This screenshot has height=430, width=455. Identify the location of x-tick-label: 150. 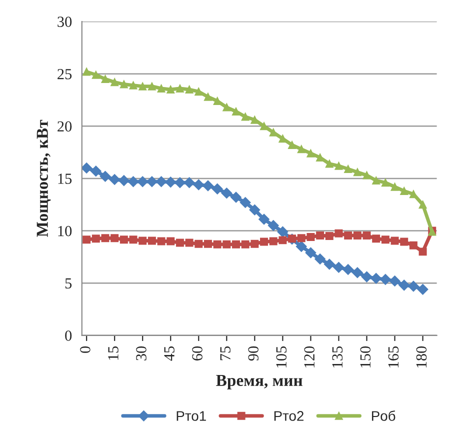
(365, 357).